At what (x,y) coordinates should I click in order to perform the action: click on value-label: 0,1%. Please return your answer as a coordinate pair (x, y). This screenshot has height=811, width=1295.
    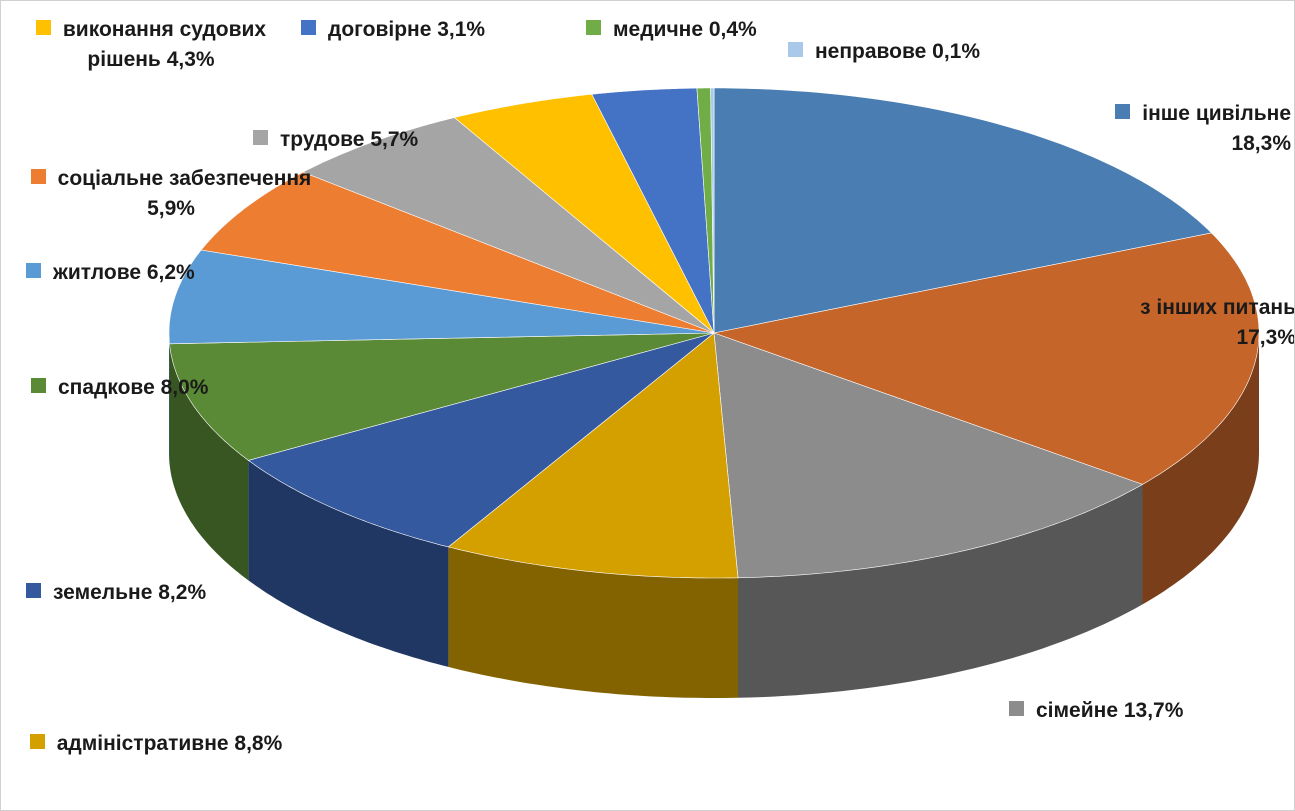
    Looking at the image, I should click on (956, 51).